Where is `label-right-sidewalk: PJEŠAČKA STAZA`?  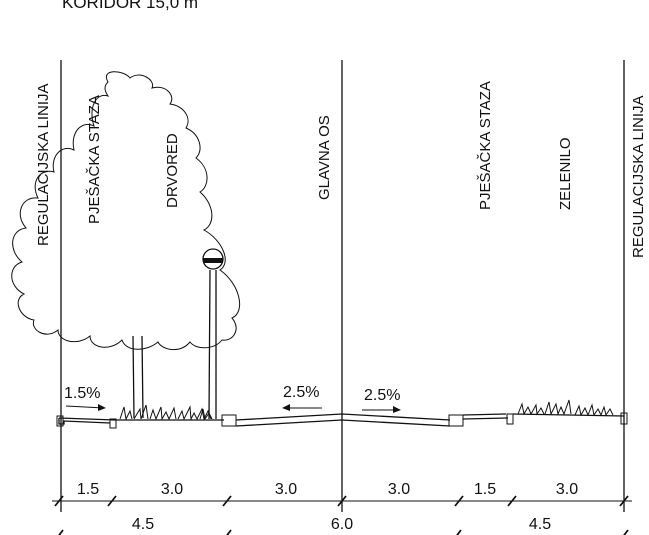
label-right-sidewalk: PJEŠAČKA STAZA is located at coordinates (485, 145).